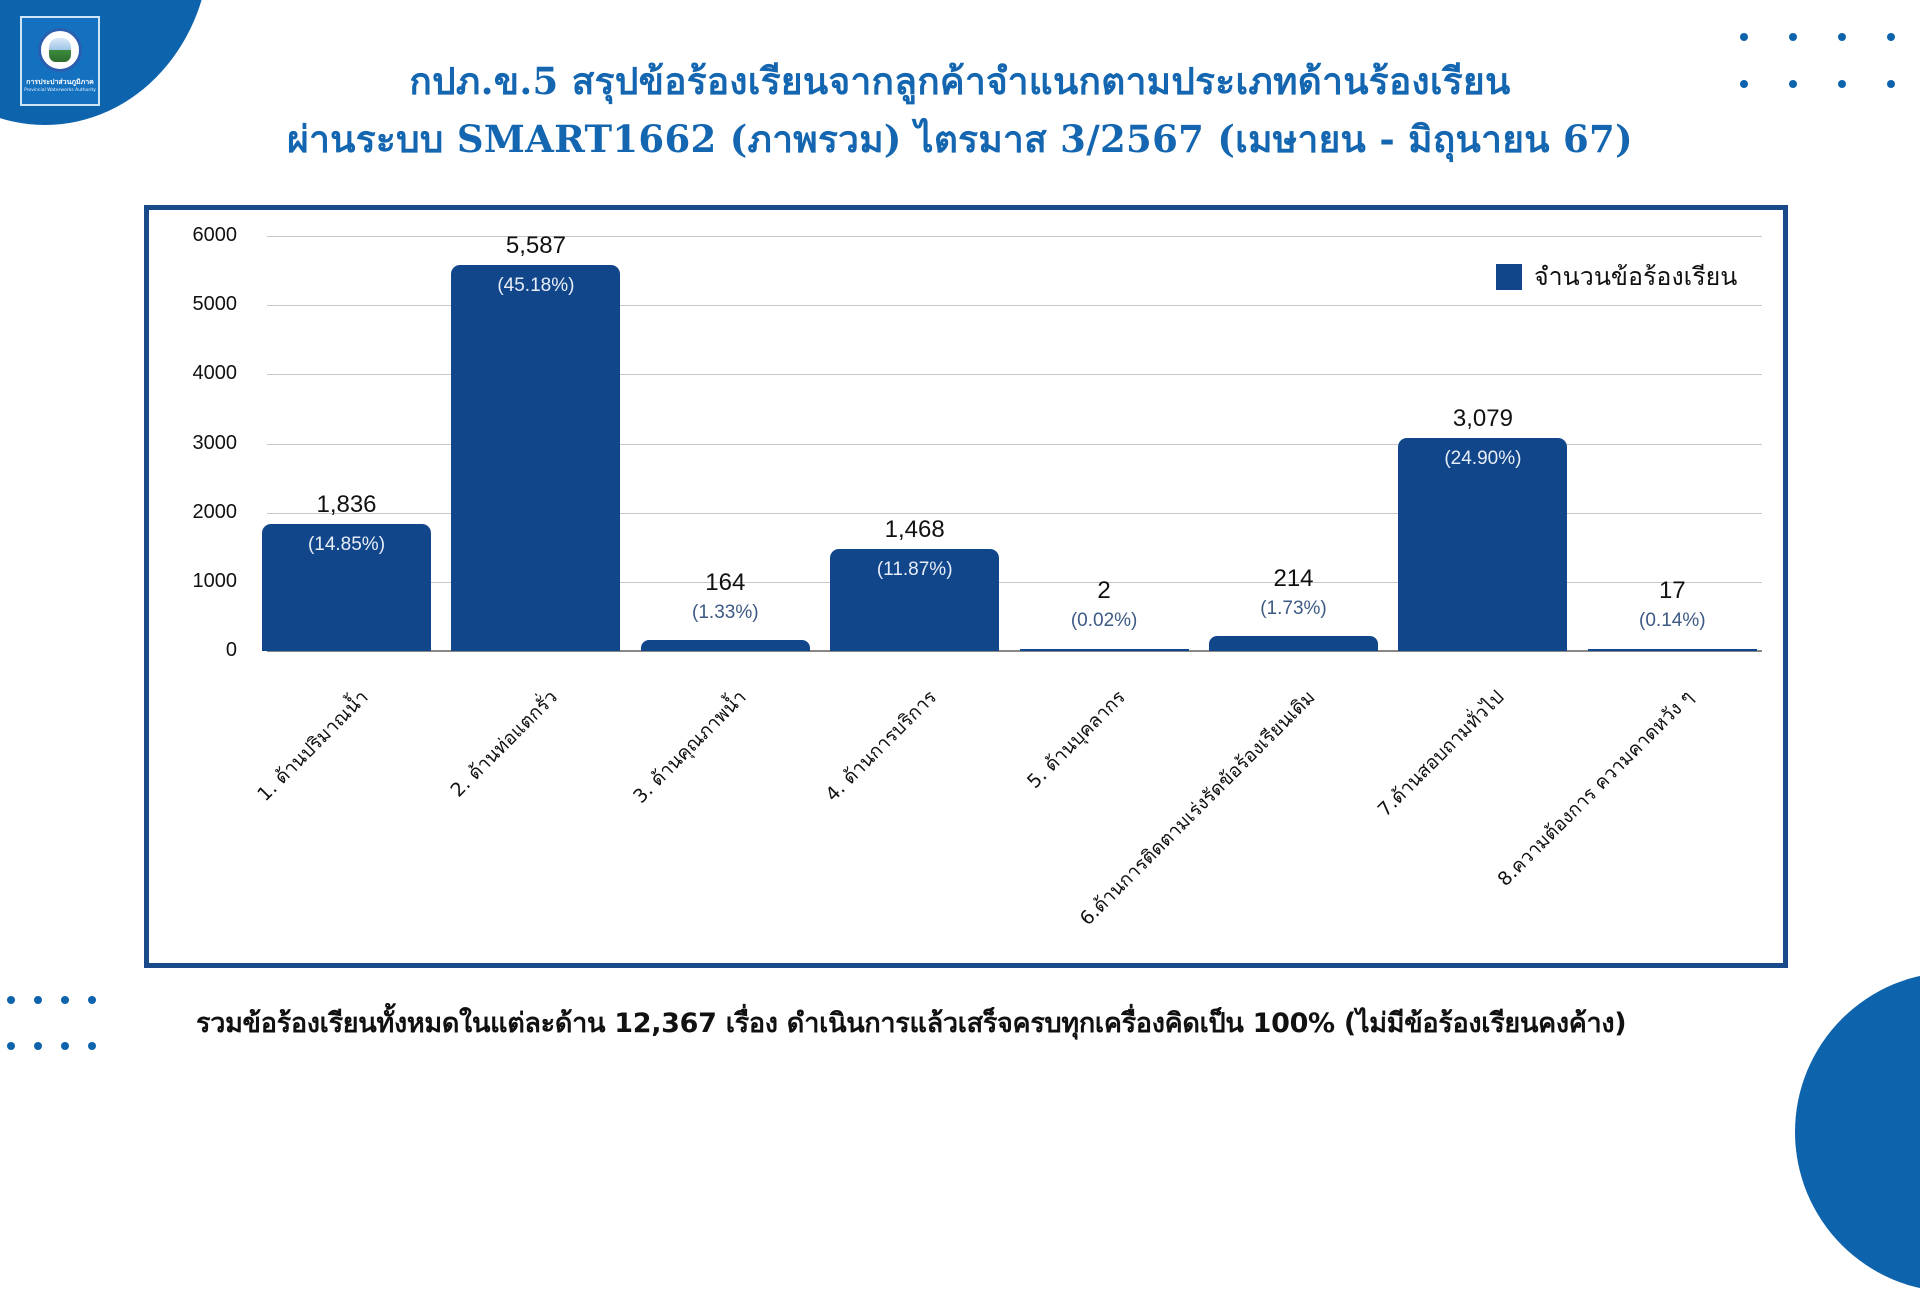 The image size is (1920, 1292). I want to click on x-axis-category-label: 8.ความต้องการ ความคาดหวัง ๆ, so click(1596, 788).